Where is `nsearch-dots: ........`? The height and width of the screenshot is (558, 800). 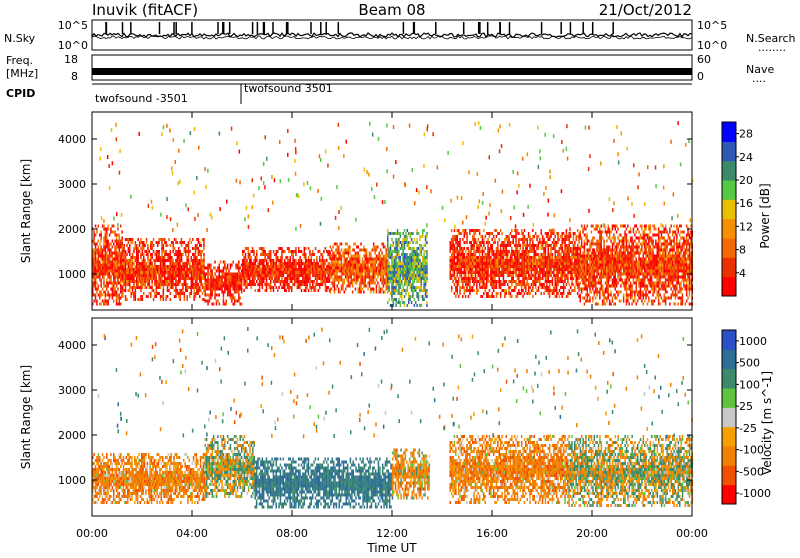
nsearch-dots: ........ is located at coordinates (772, 47).